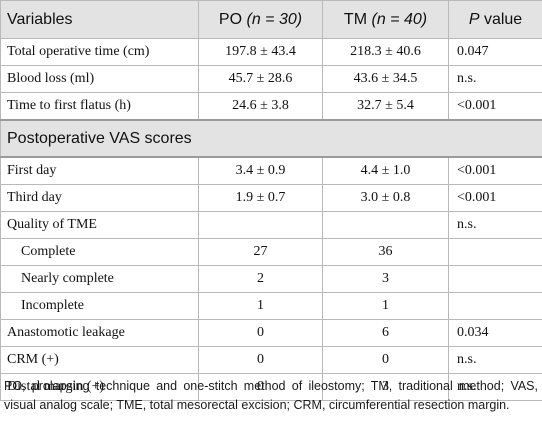  What do you see at coordinates (260, 279) in the screenshot?
I see `row-po: 2` at bounding box center [260, 279].